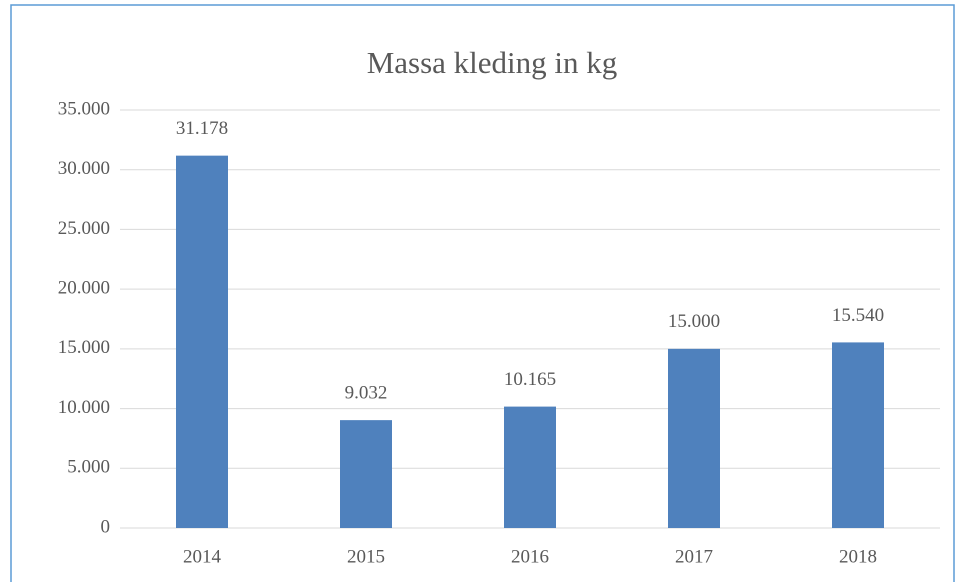 This screenshot has height=582, width=957. What do you see at coordinates (858, 315) in the screenshot?
I see `data-label: 15.540` at bounding box center [858, 315].